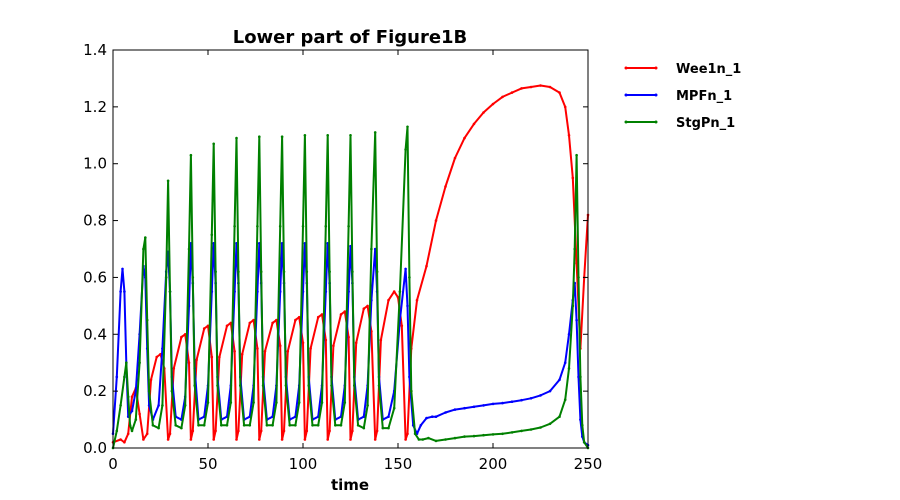 This screenshot has height=500, width=900. What do you see at coordinates (95, 221) in the screenshot?
I see `y-tick-label: 0.8` at bounding box center [95, 221].